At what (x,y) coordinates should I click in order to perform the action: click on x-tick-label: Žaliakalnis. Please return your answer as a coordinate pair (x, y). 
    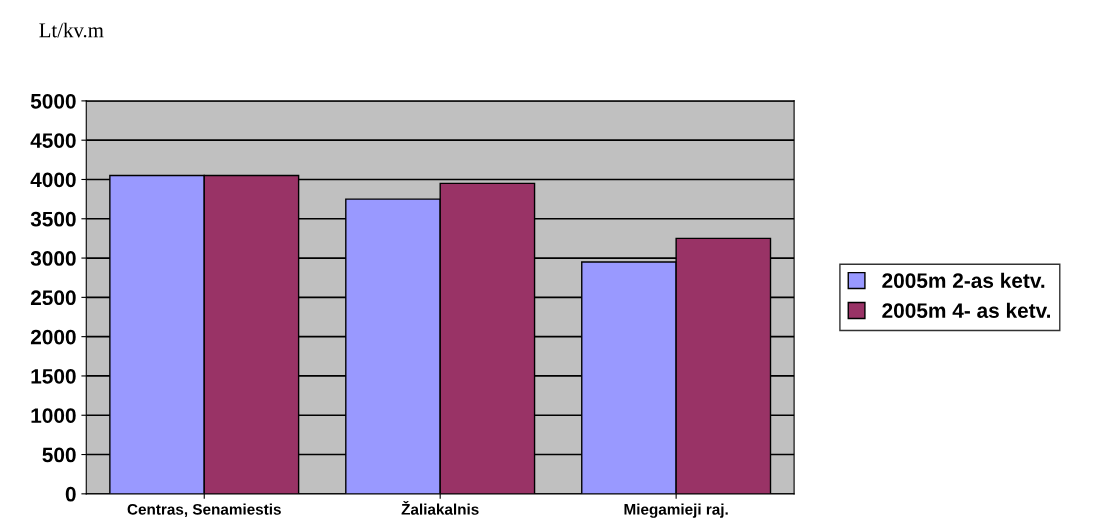
    Looking at the image, I should click on (440, 507).